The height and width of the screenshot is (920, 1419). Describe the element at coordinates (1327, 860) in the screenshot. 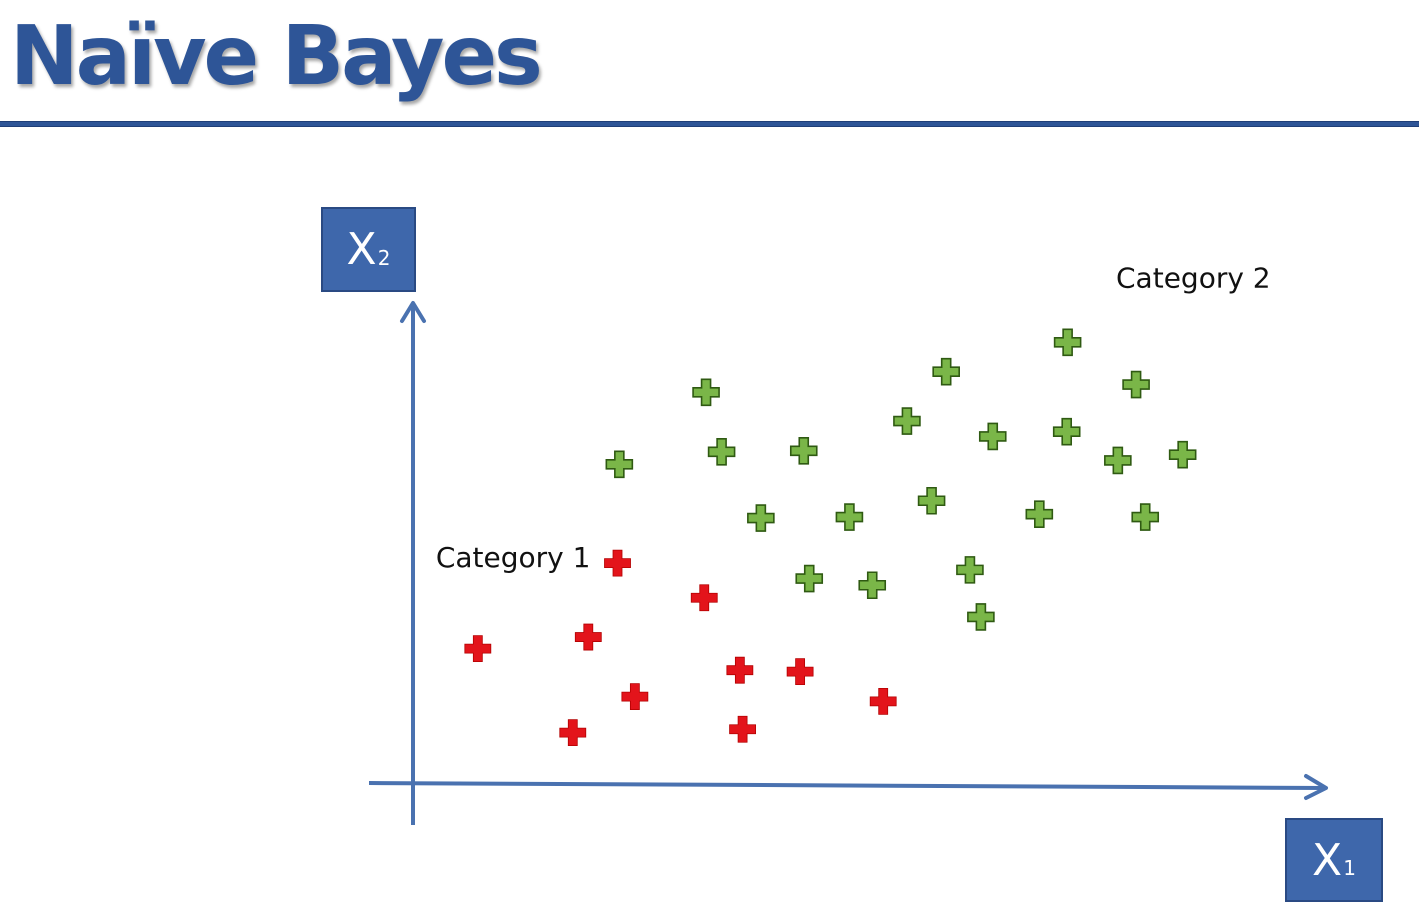

I see `x-axis-label-main: X` at that location.